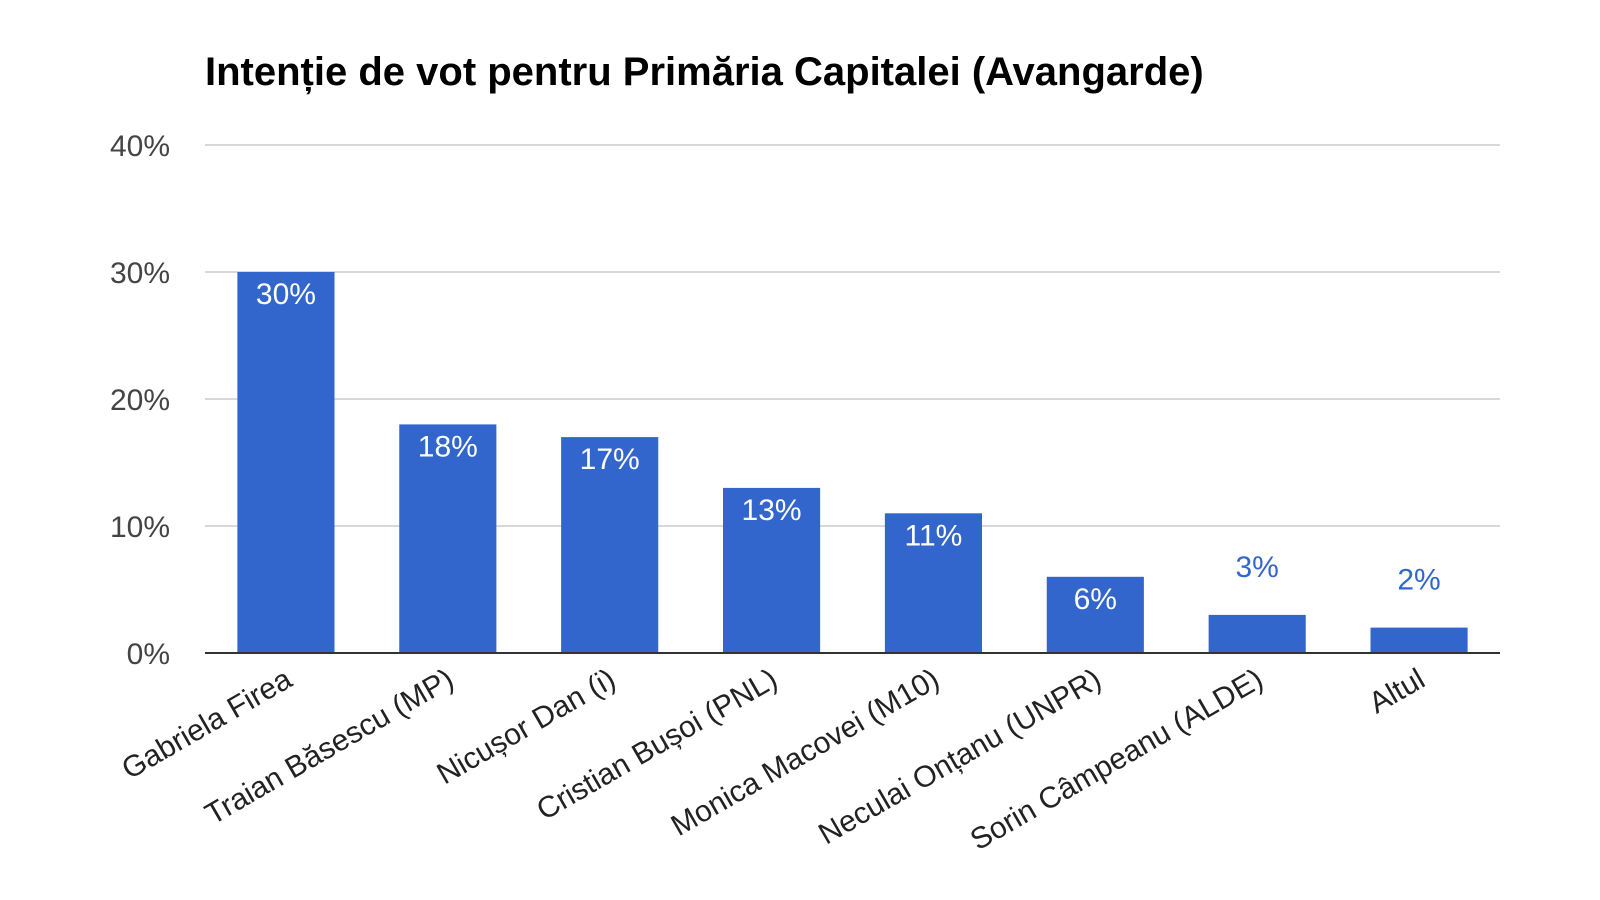  I want to click on y-tick-label: 40%, so click(140, 146).